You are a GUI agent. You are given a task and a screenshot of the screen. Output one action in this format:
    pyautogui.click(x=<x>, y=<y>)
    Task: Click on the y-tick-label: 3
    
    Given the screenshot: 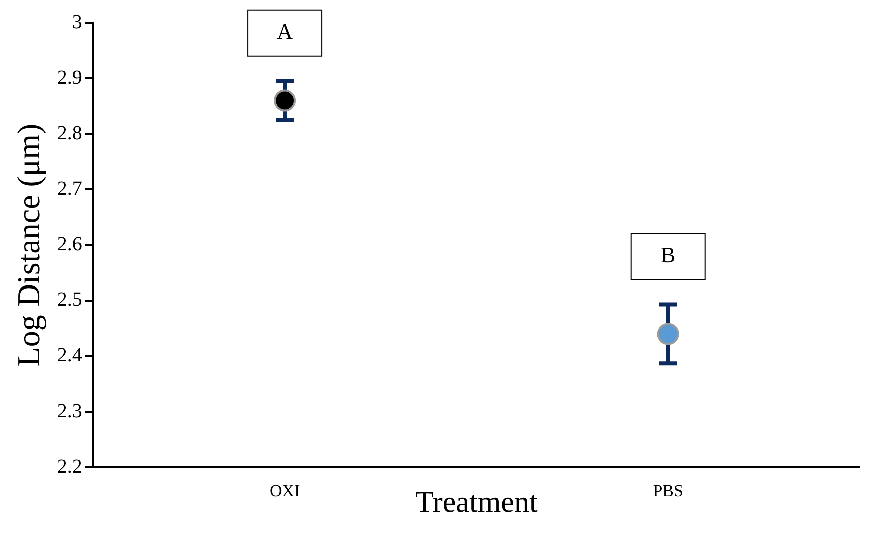 What is the action you would take?
    pyautogui.click(x=77, y=22)
    